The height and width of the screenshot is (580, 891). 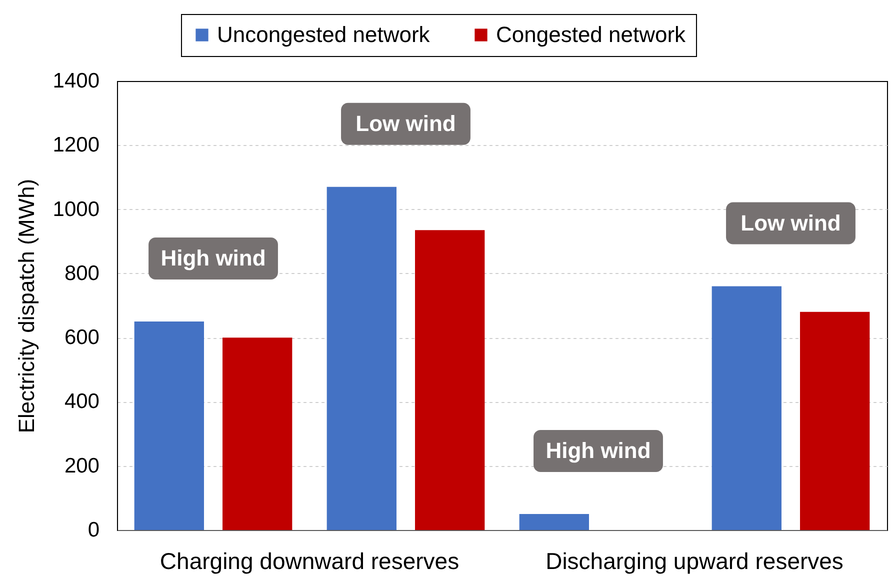 What do you see at coordinates (310, 561) in the screenshot?
I see `text: Charging downward reserves` at bounding box center [310, 561].